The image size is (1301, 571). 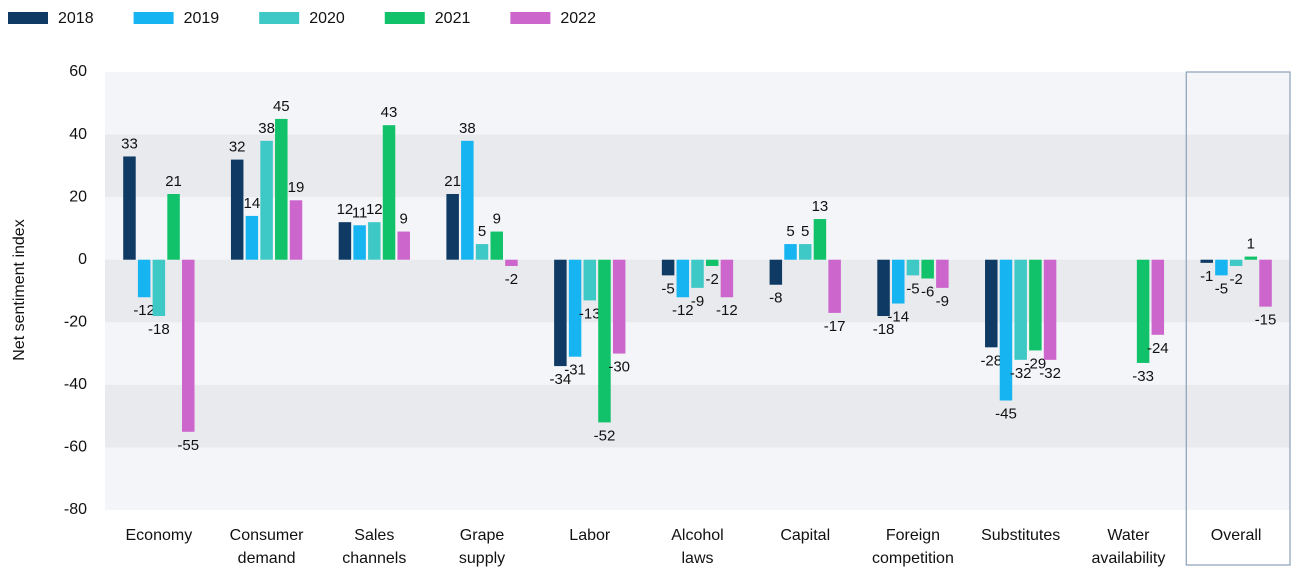 What do you see at coordinates (75, 322) in the screenshot?
I see `y-tick-label: -20` at bounding box center [75, 322].